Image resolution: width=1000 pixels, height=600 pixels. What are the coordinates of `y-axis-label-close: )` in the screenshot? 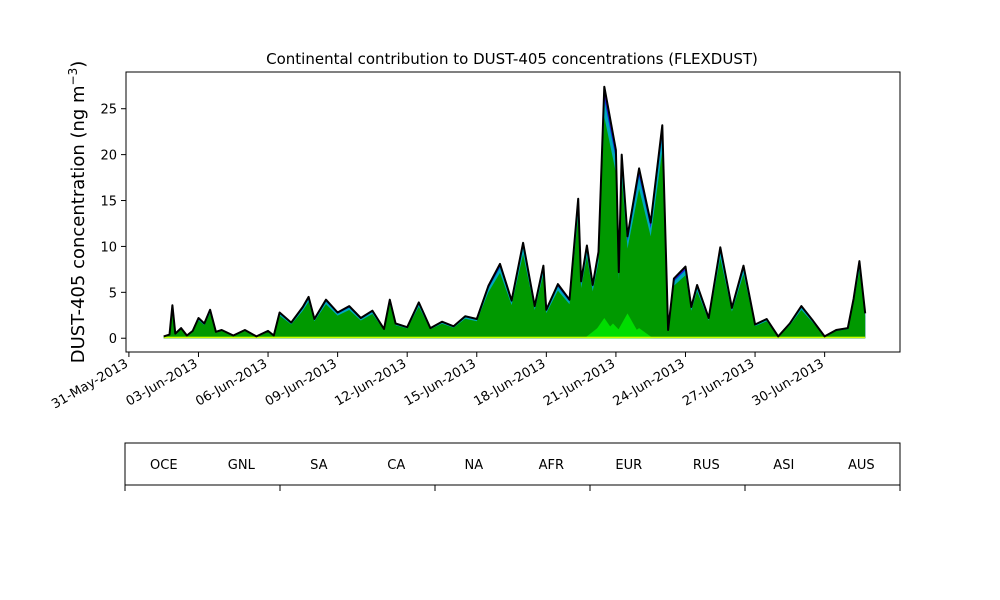 It's located at (78, 64).